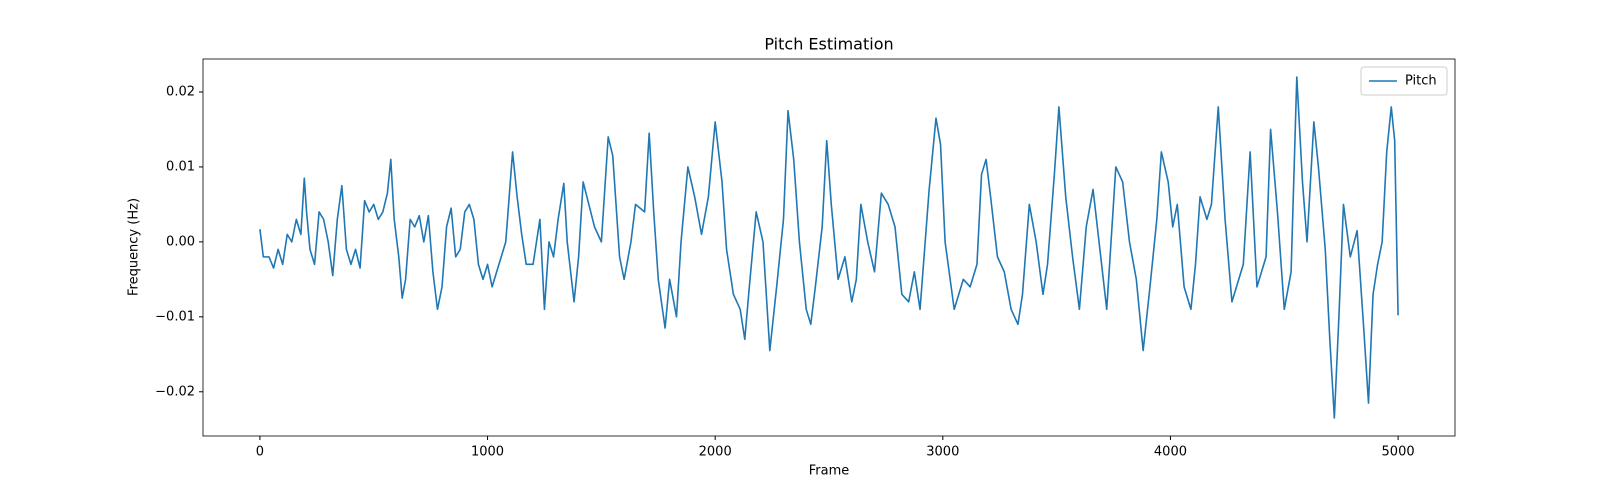 Image resolution: width=1600 pixels, height=500 pixels. I want to click on y-axis-label: Frequency (Hz), so click(134, 247).